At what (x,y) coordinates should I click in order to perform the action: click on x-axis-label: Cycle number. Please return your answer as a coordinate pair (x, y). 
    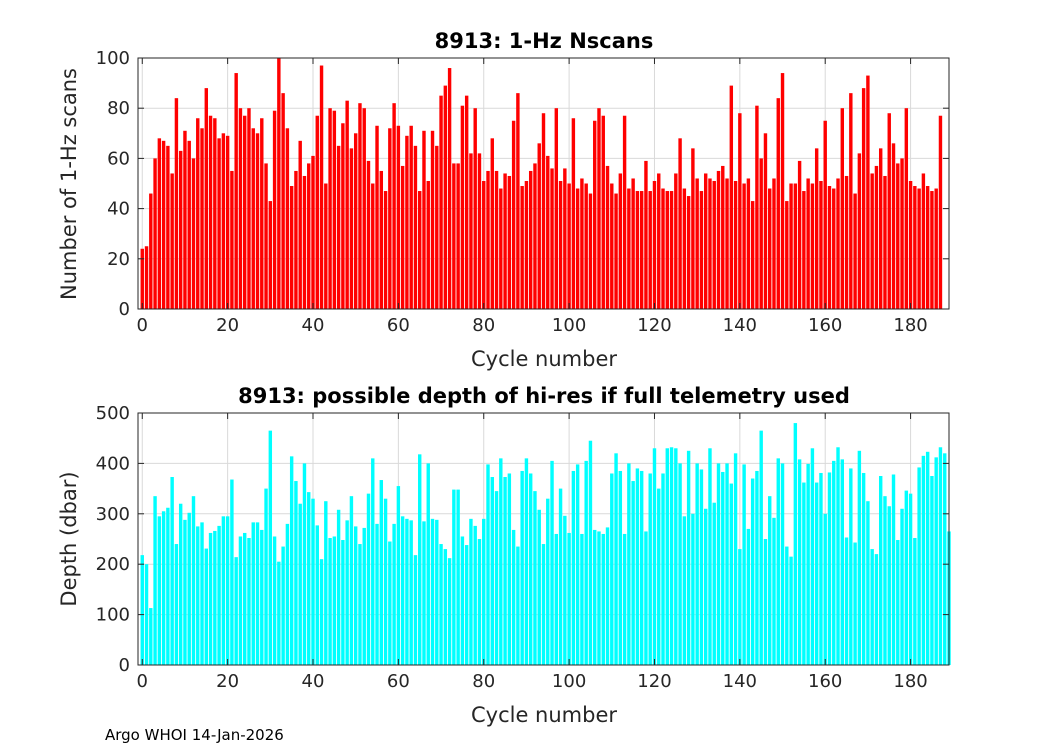
    Looking at the image, I should click on (544, 359).